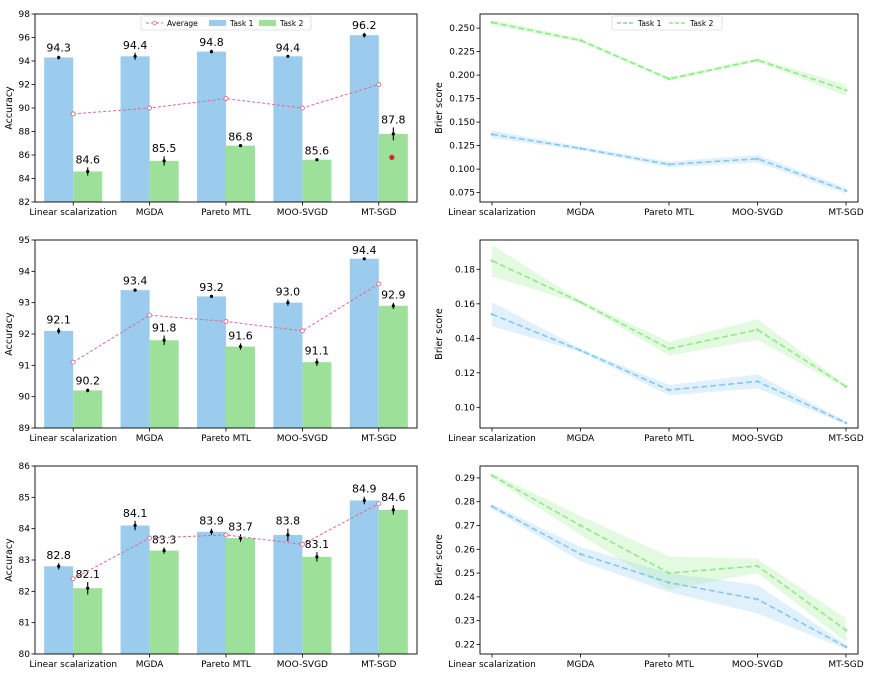 The width and height of the screenshot is (870, 675). What do you see at coordinates (465, 339) in the screenshot?
I see `y-tick-label: 0.14` at bounding box center [465, 339].